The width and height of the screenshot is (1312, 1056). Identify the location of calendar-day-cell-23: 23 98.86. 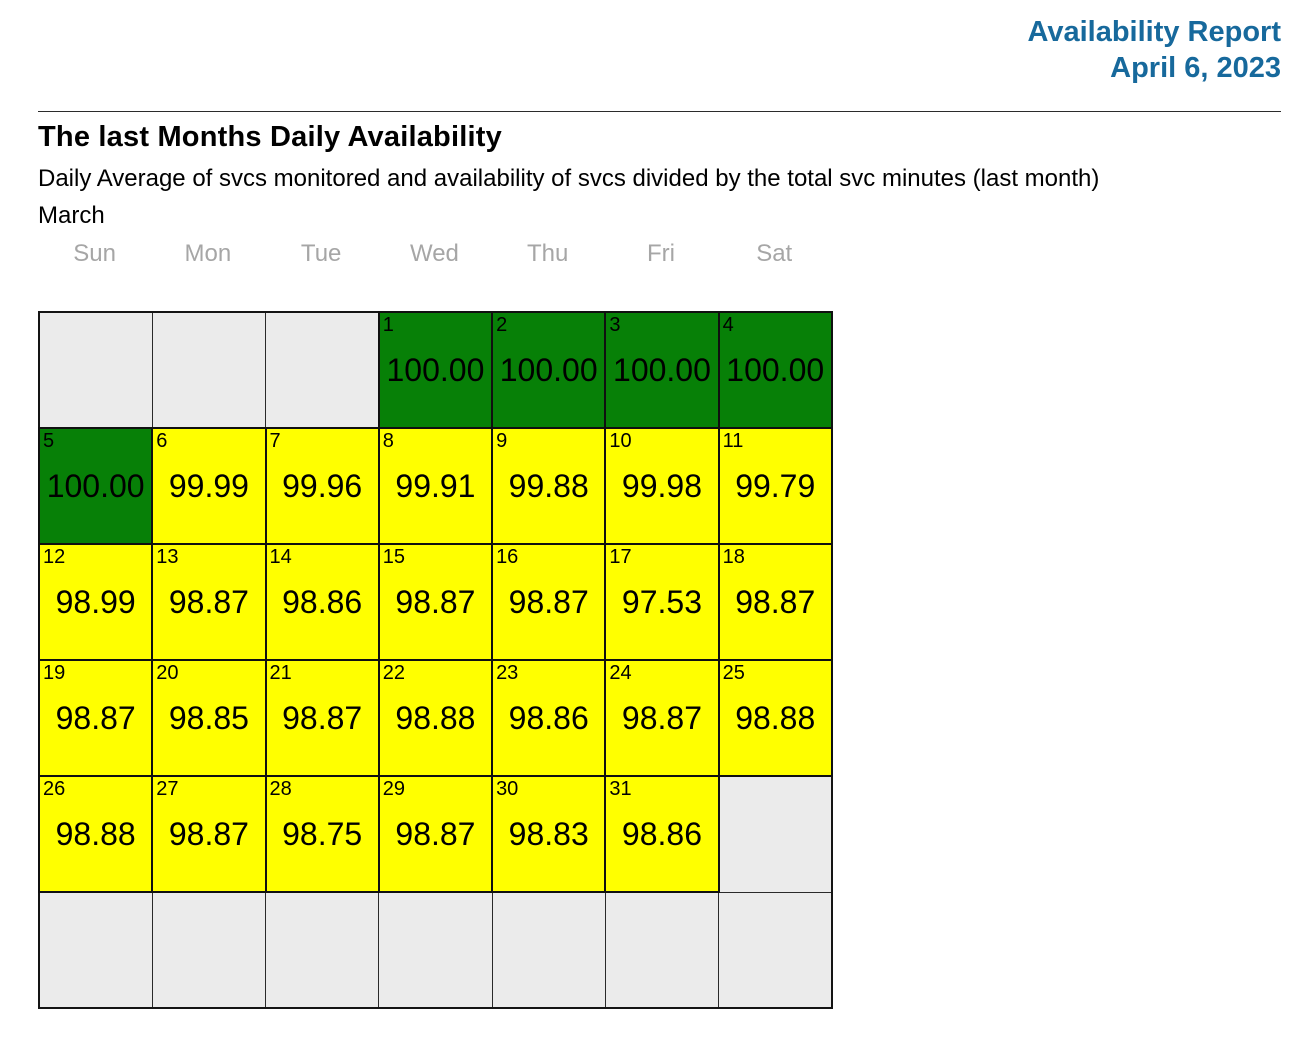
(549, 718).